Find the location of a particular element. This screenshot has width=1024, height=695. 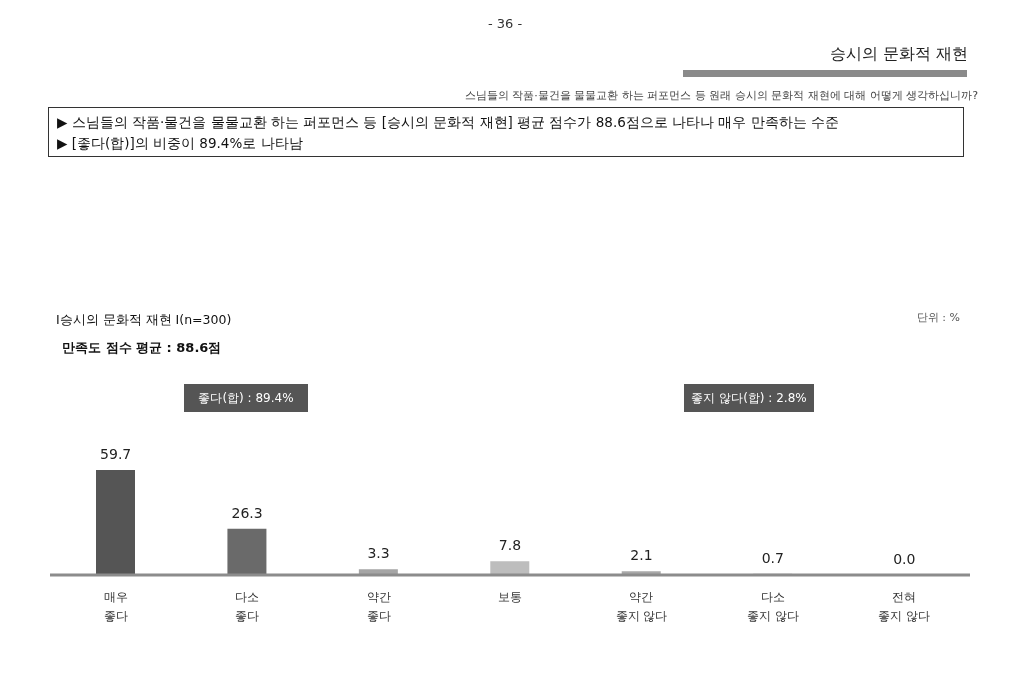

x-tick-label: 약간 좋지 않다 is located at coordinates (641, 606).